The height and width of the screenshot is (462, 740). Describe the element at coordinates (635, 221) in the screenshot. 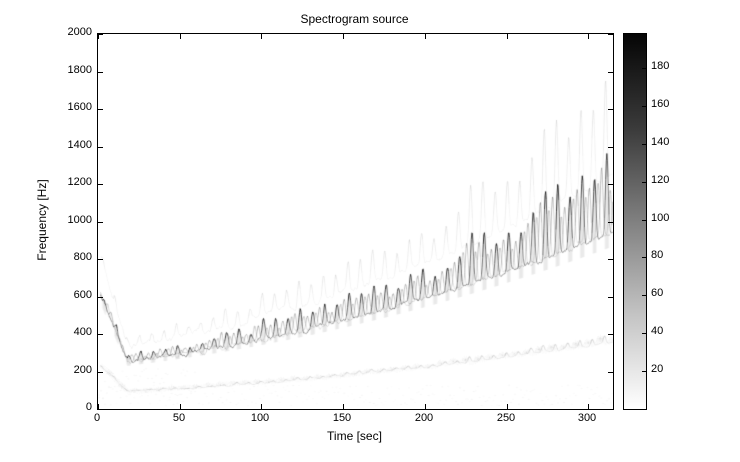

I see `colorbar` at that location.